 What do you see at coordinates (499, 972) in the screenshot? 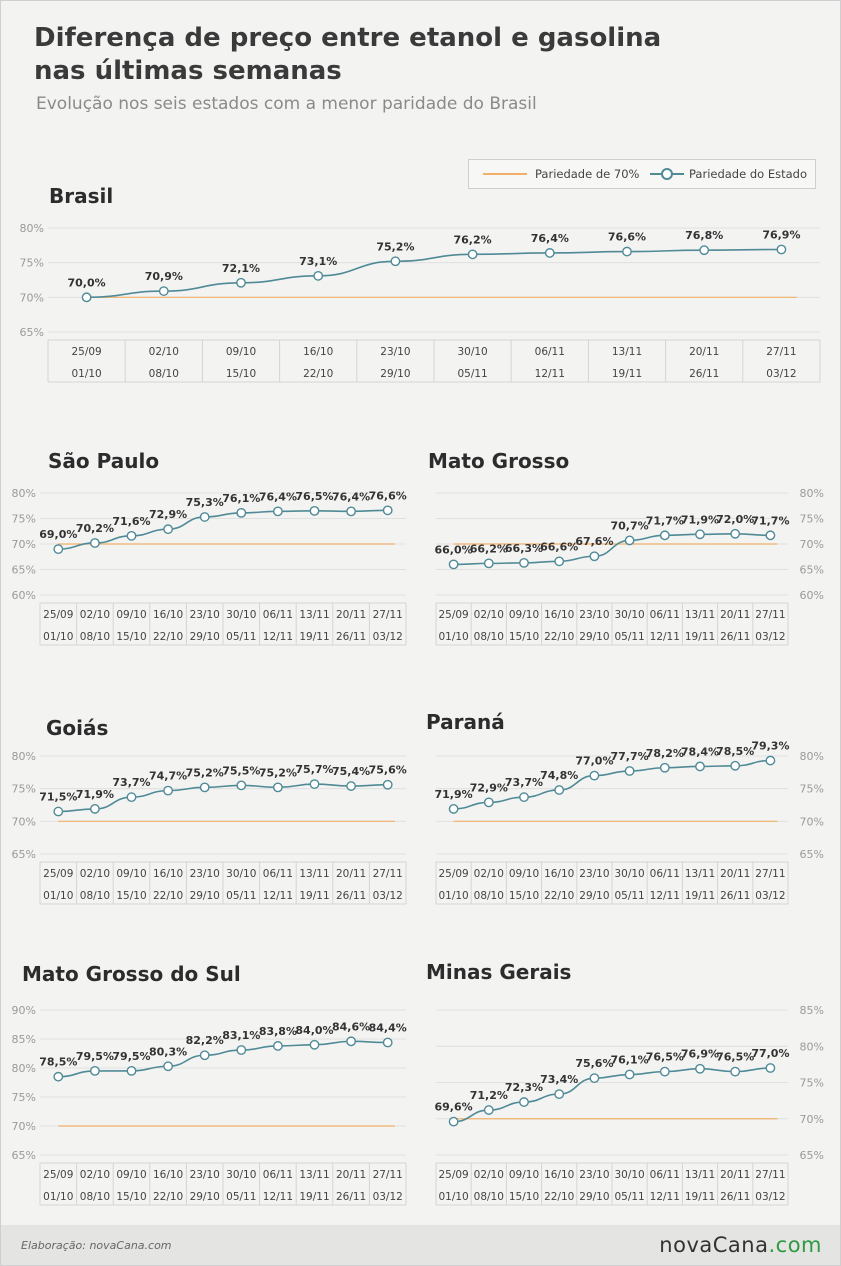
I see `chart-title: Minas Gerais` at bounding box center [499, 972].